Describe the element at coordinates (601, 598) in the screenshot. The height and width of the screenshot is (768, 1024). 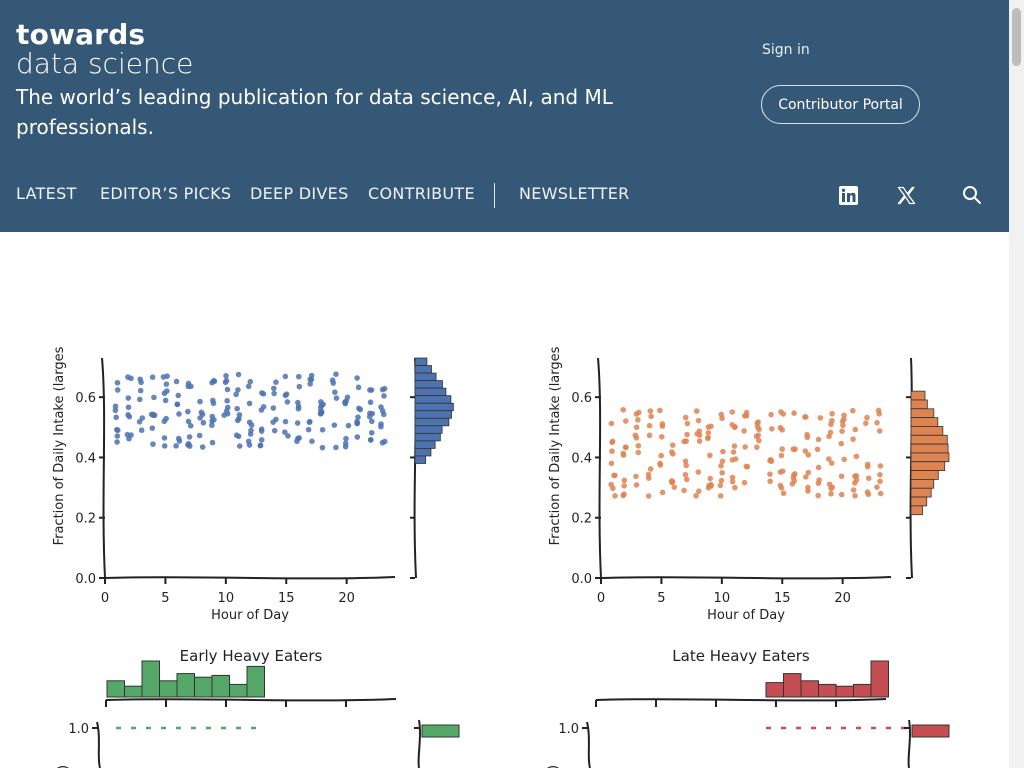
I see `scatter-right-x-tick-label: 0` at that location.